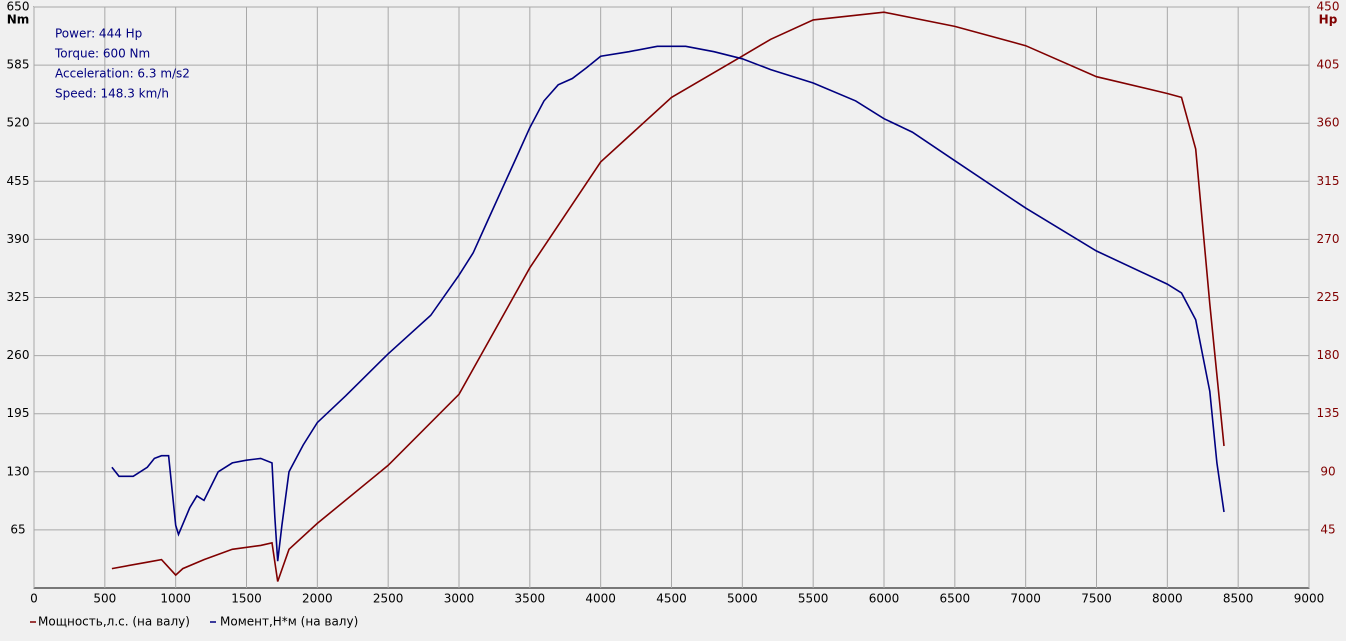 The width and height of the screenshot is (1346, 641). What do you see at coordinates (388, 599) in the screenshot?
I see `x-tick-label: 2500` at bounding box center [388, 599].